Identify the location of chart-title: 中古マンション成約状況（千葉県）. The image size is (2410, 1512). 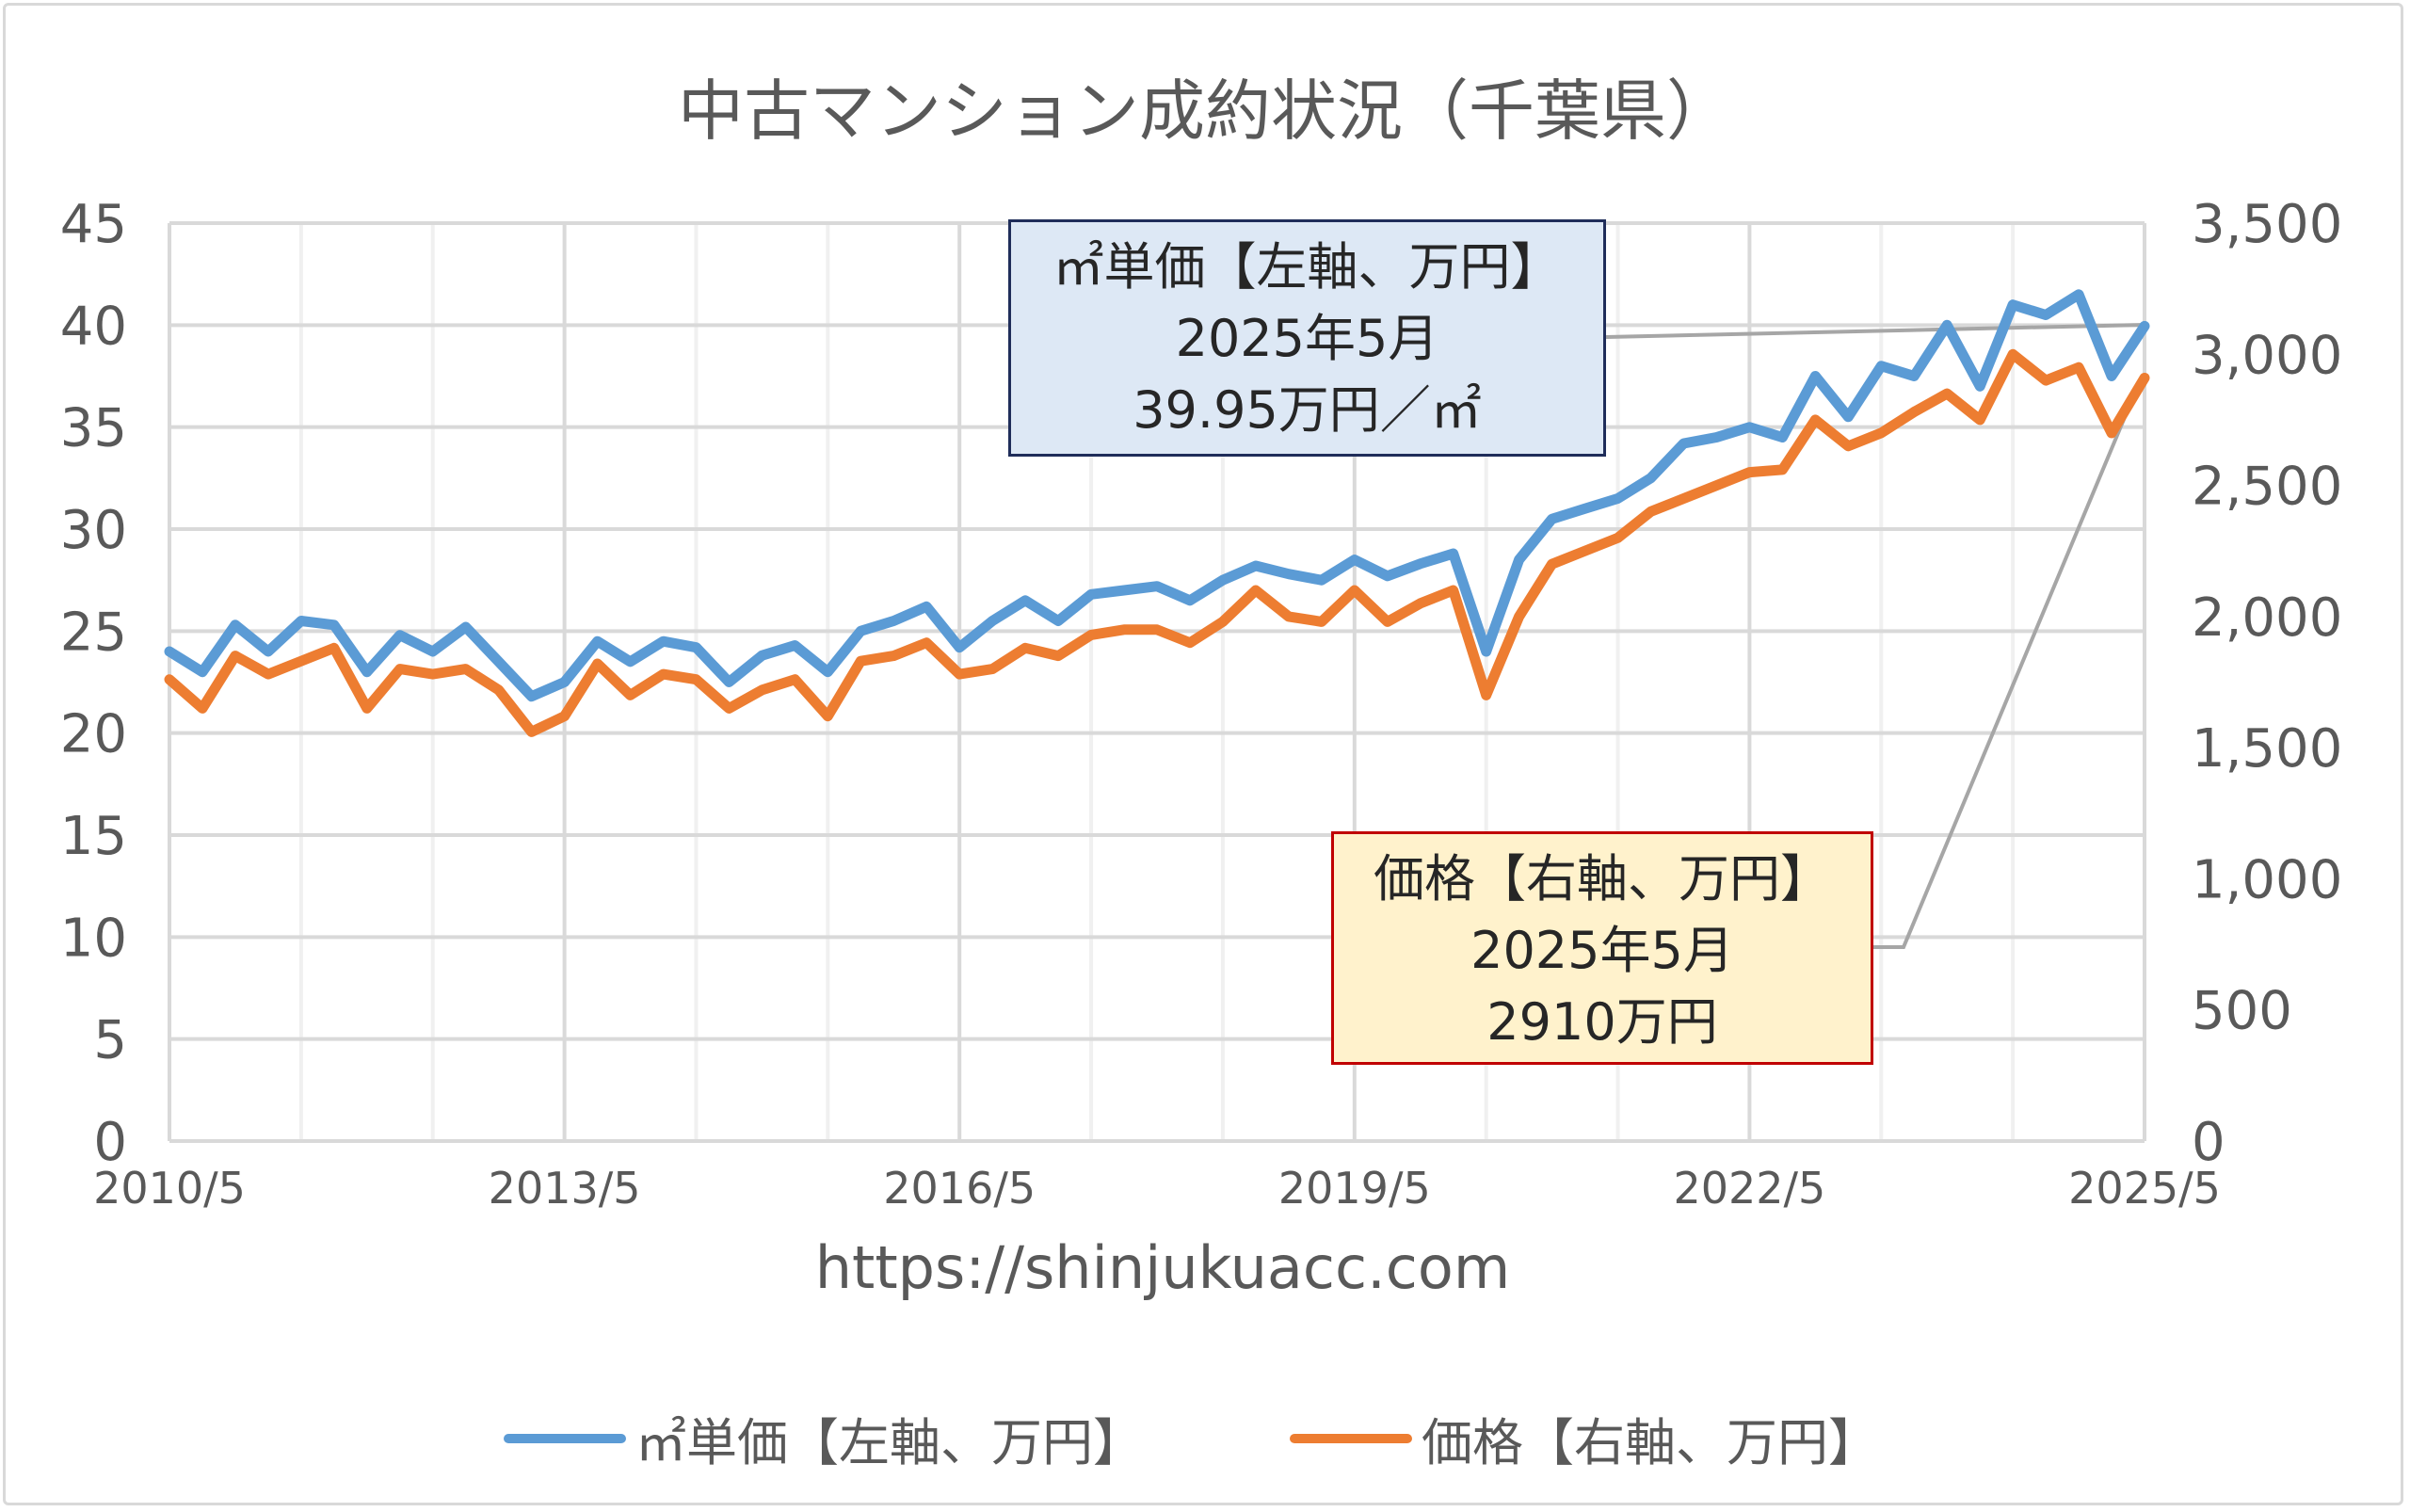
(1205, 111).